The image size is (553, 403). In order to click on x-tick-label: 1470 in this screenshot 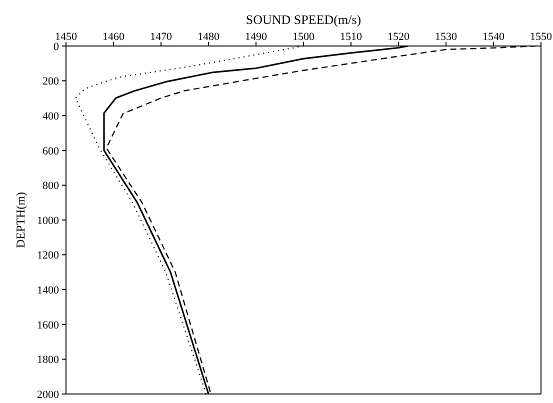, I will do `click(161, 37)`.